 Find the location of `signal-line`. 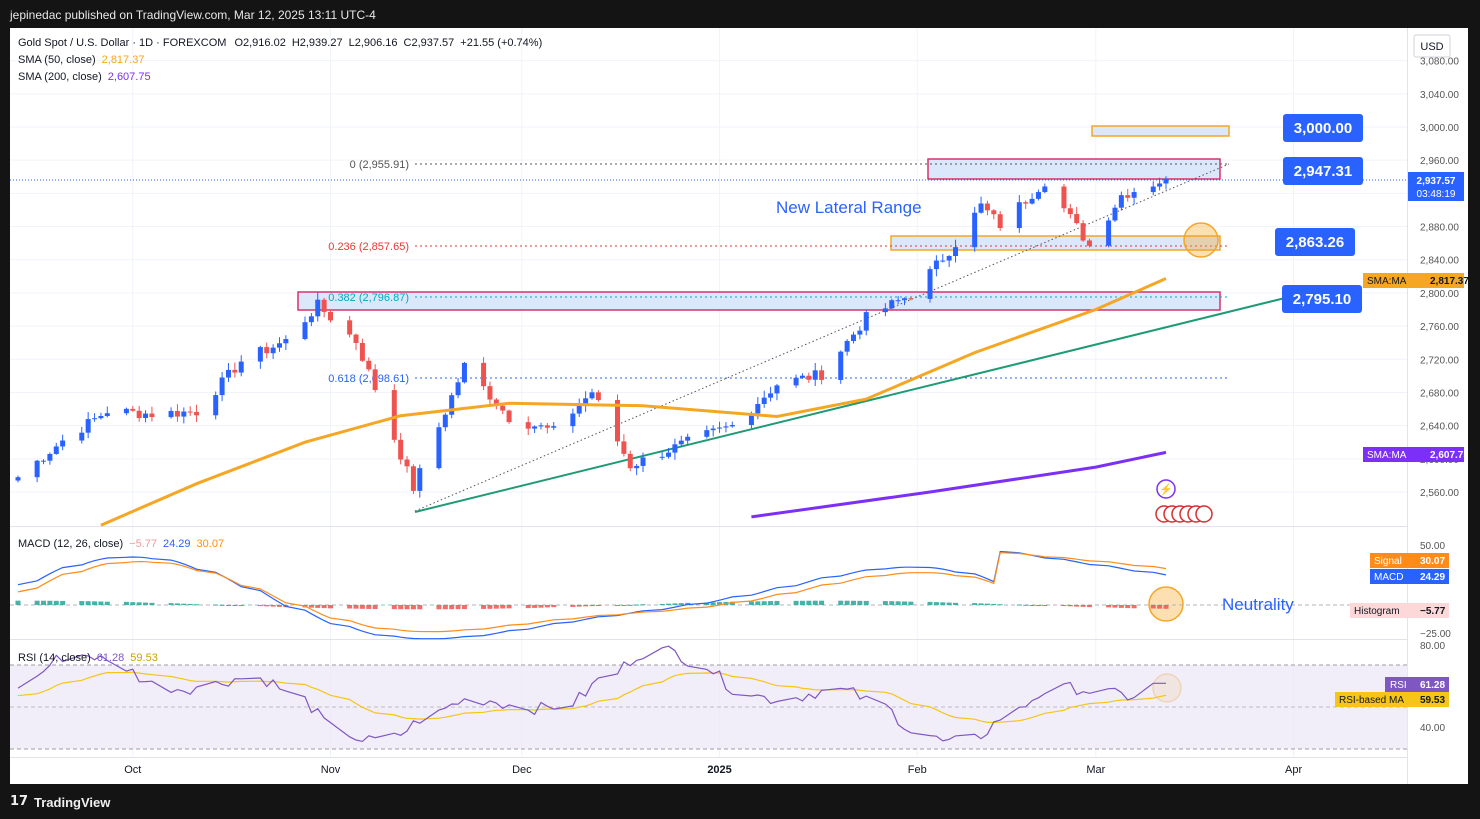

signal-line is located at coordinates (592, 592).